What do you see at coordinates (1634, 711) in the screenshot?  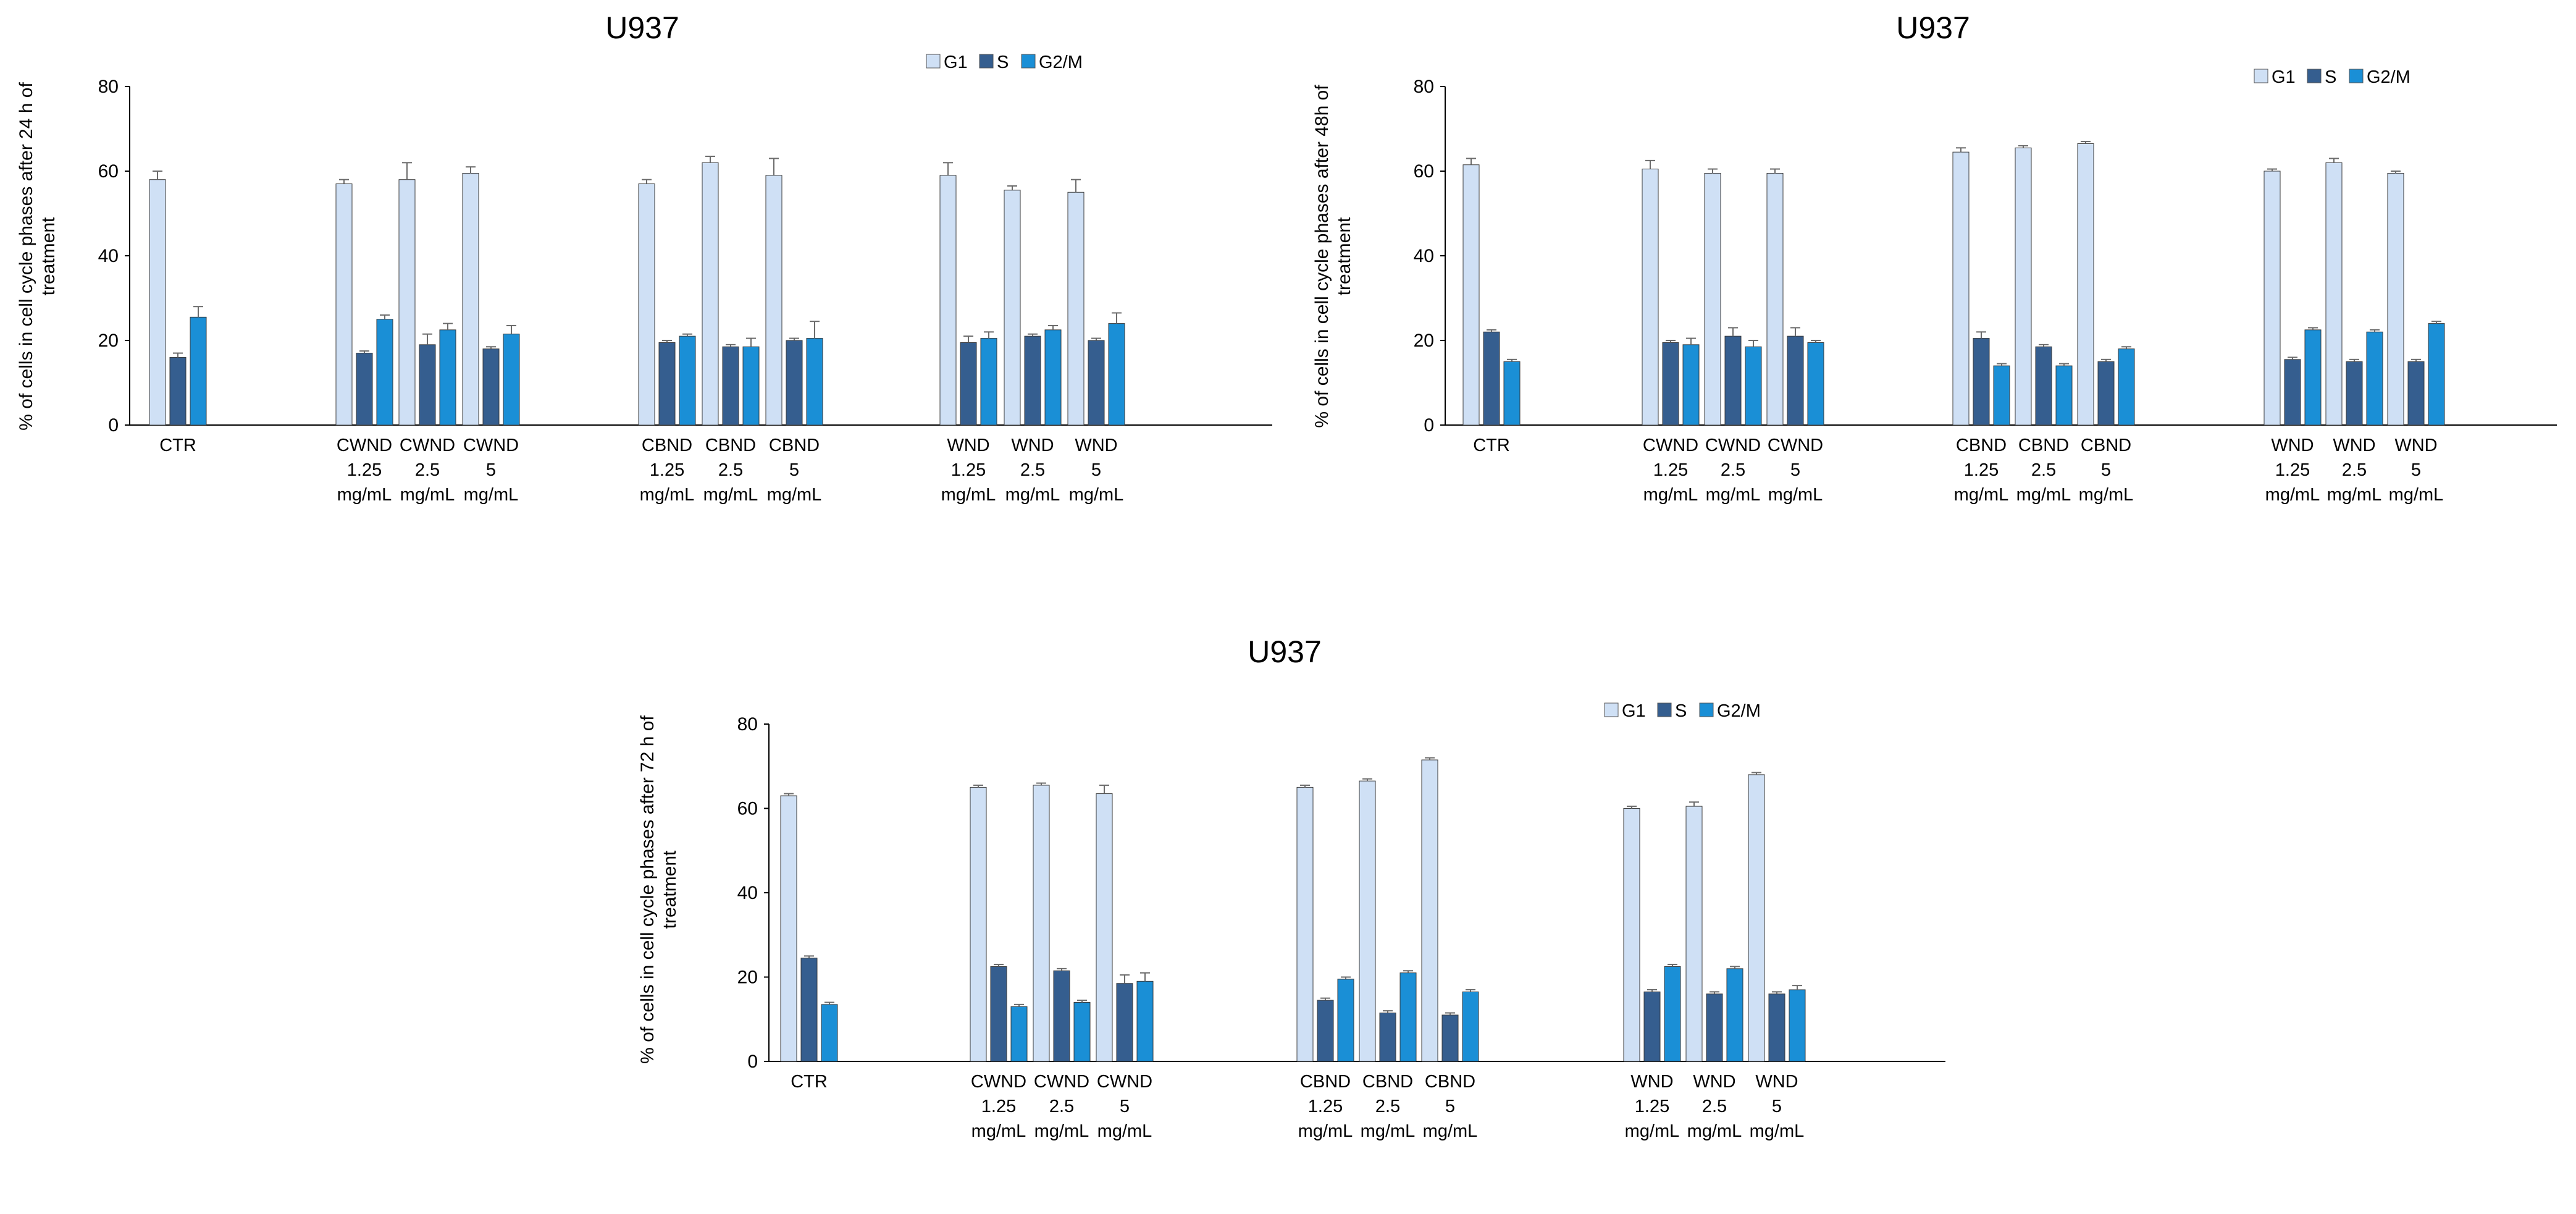 I see `c2-legend-label-G1: G1` at bounding box center [1634, 711].